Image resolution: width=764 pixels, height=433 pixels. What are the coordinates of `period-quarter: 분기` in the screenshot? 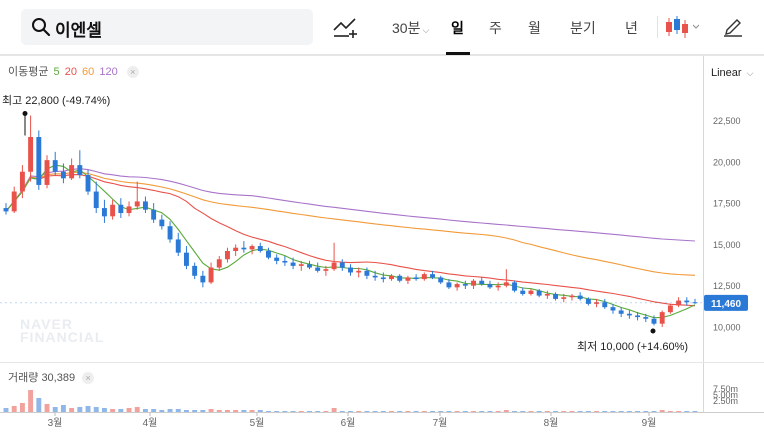 It's located at (583, 28).